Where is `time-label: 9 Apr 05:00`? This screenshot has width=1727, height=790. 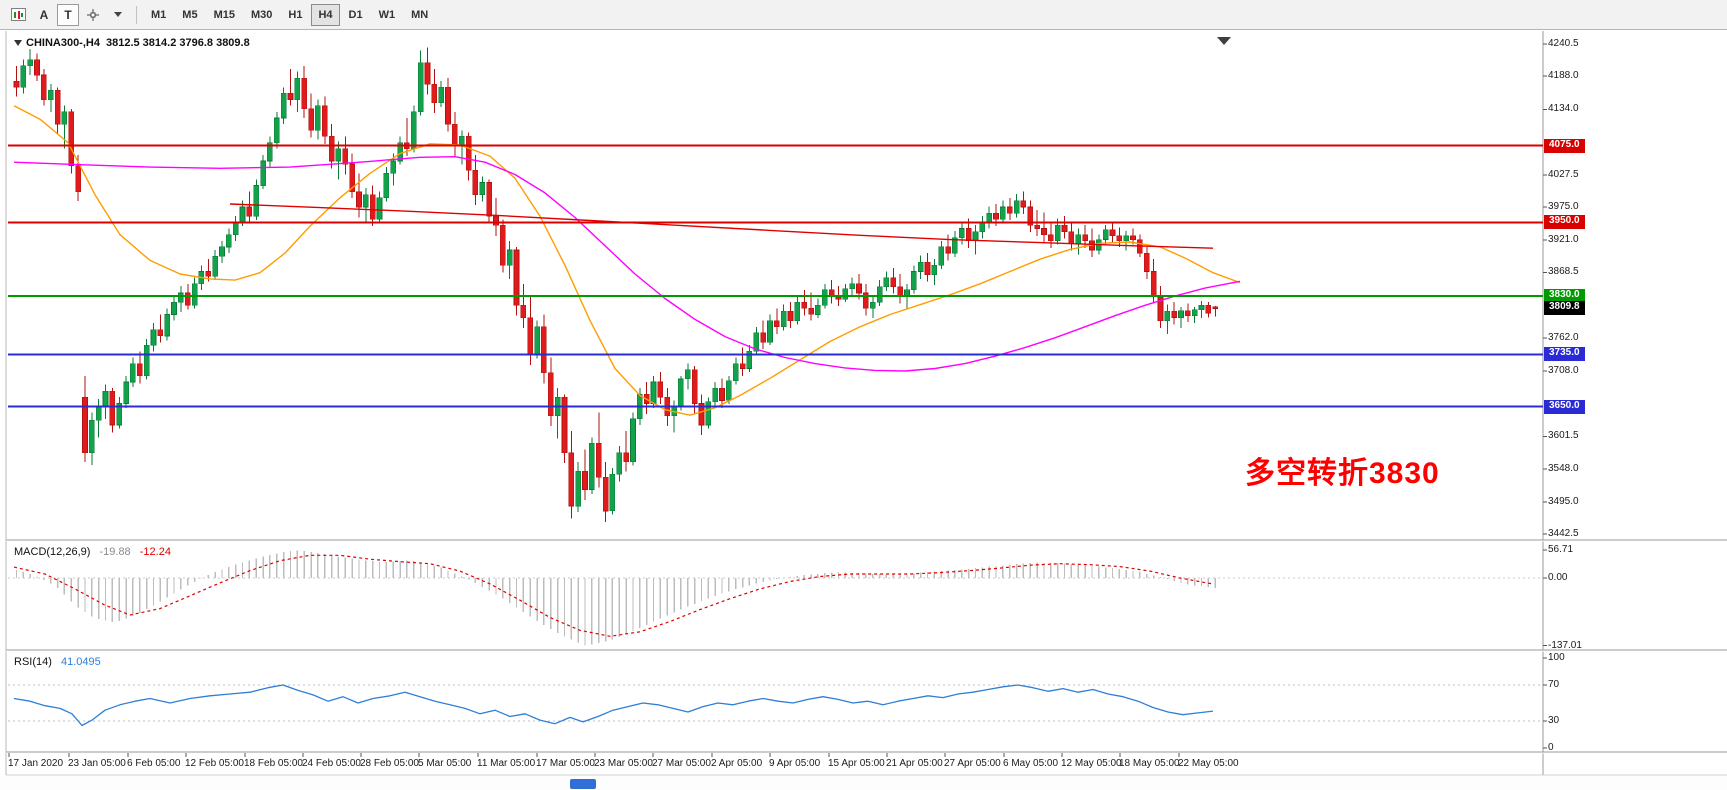
time-label: 9 Apr 05:00 is located at coordinates (795, 763).